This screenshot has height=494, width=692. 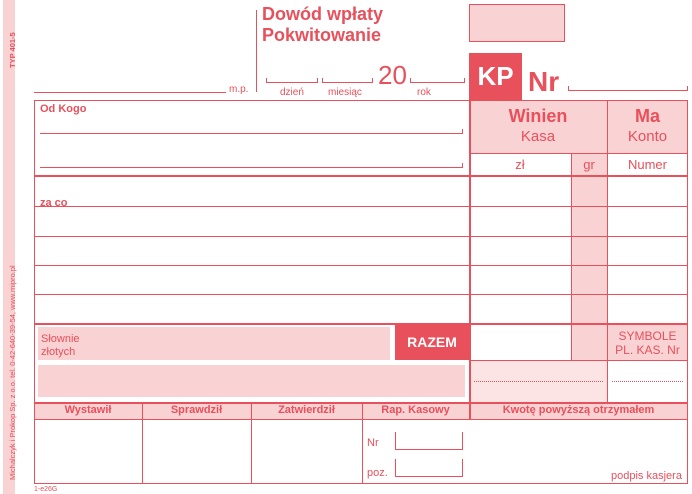 I want to click on accounts-header, so click(x=578, y=126).